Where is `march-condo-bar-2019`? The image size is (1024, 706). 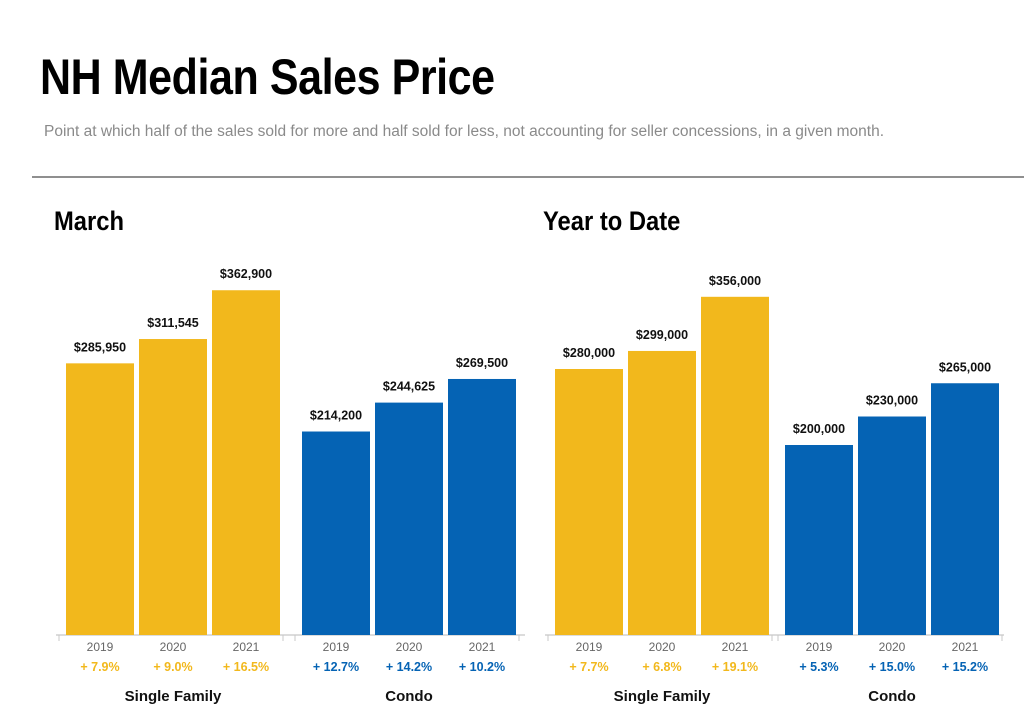
march-condo-bar-2019 is located at coordinates (336, 533).